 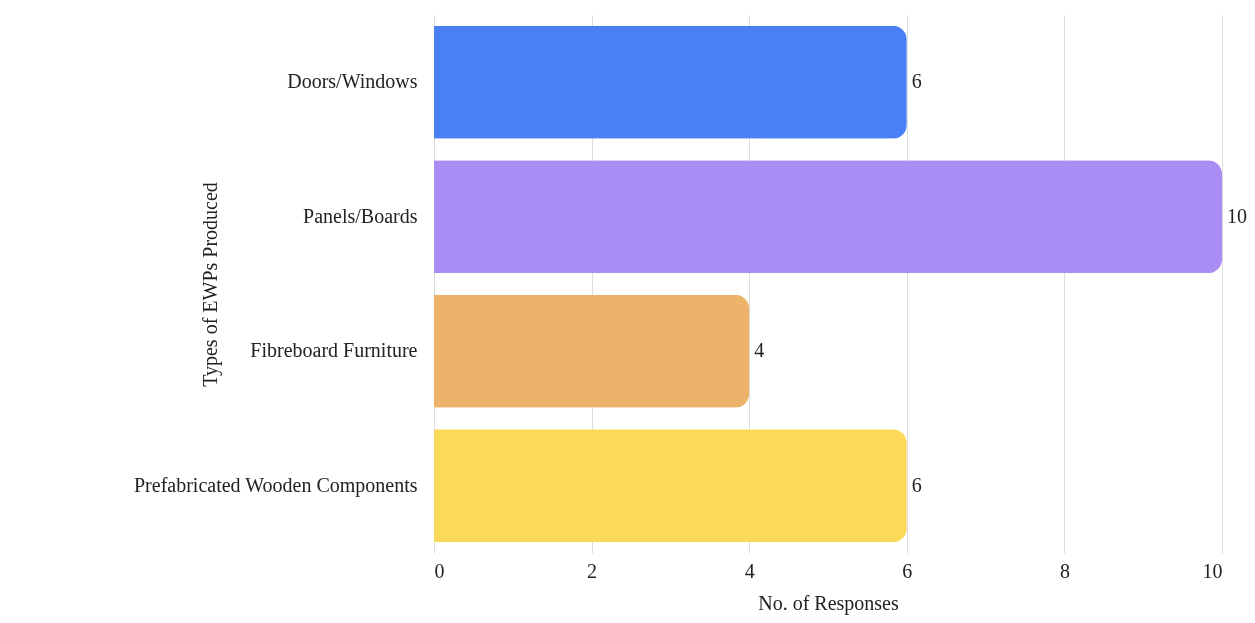 I want to click on y-tick-label: Prefabricated Wooden Components, so click(x=275, y=485).